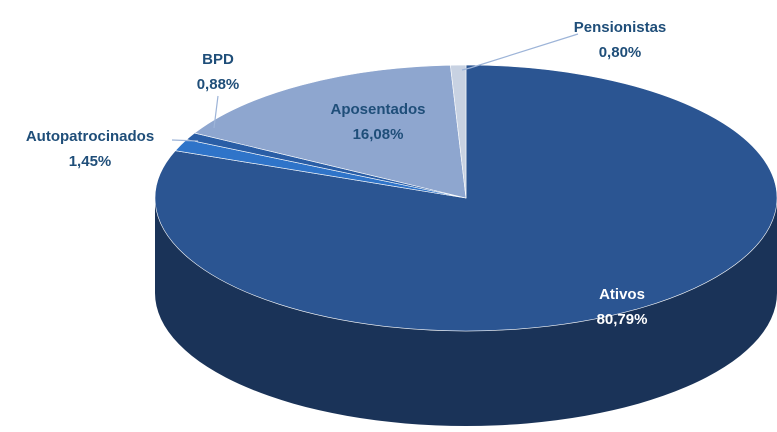 Image resolution: width=777 pixels, height=432 pixels. I want to click on value-label: 16,08%, so click(378, 134).